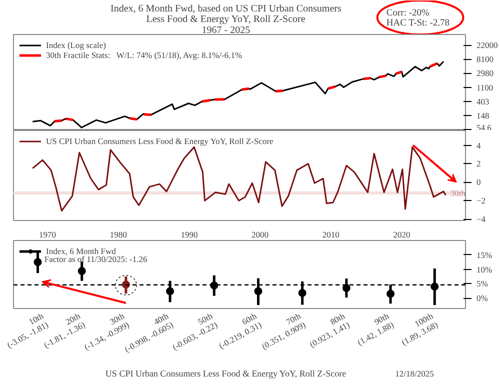 The width and height of the screenshot is (500, 385). I want to click on legend-label: Index (Log scale), so click(76, 45).